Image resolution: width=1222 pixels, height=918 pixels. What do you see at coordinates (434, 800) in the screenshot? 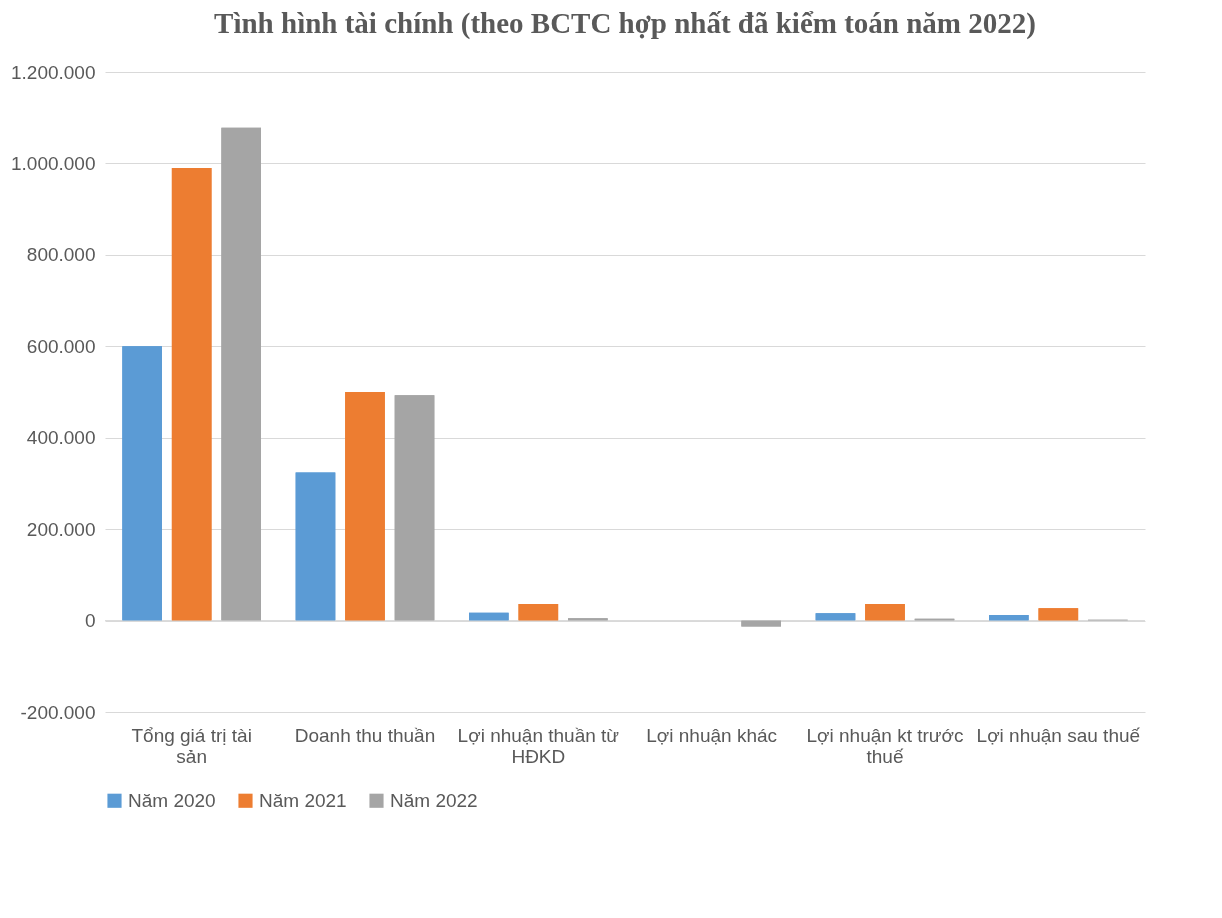
I see `legend-label: Năm 2022` at bounding box center [434, 800].